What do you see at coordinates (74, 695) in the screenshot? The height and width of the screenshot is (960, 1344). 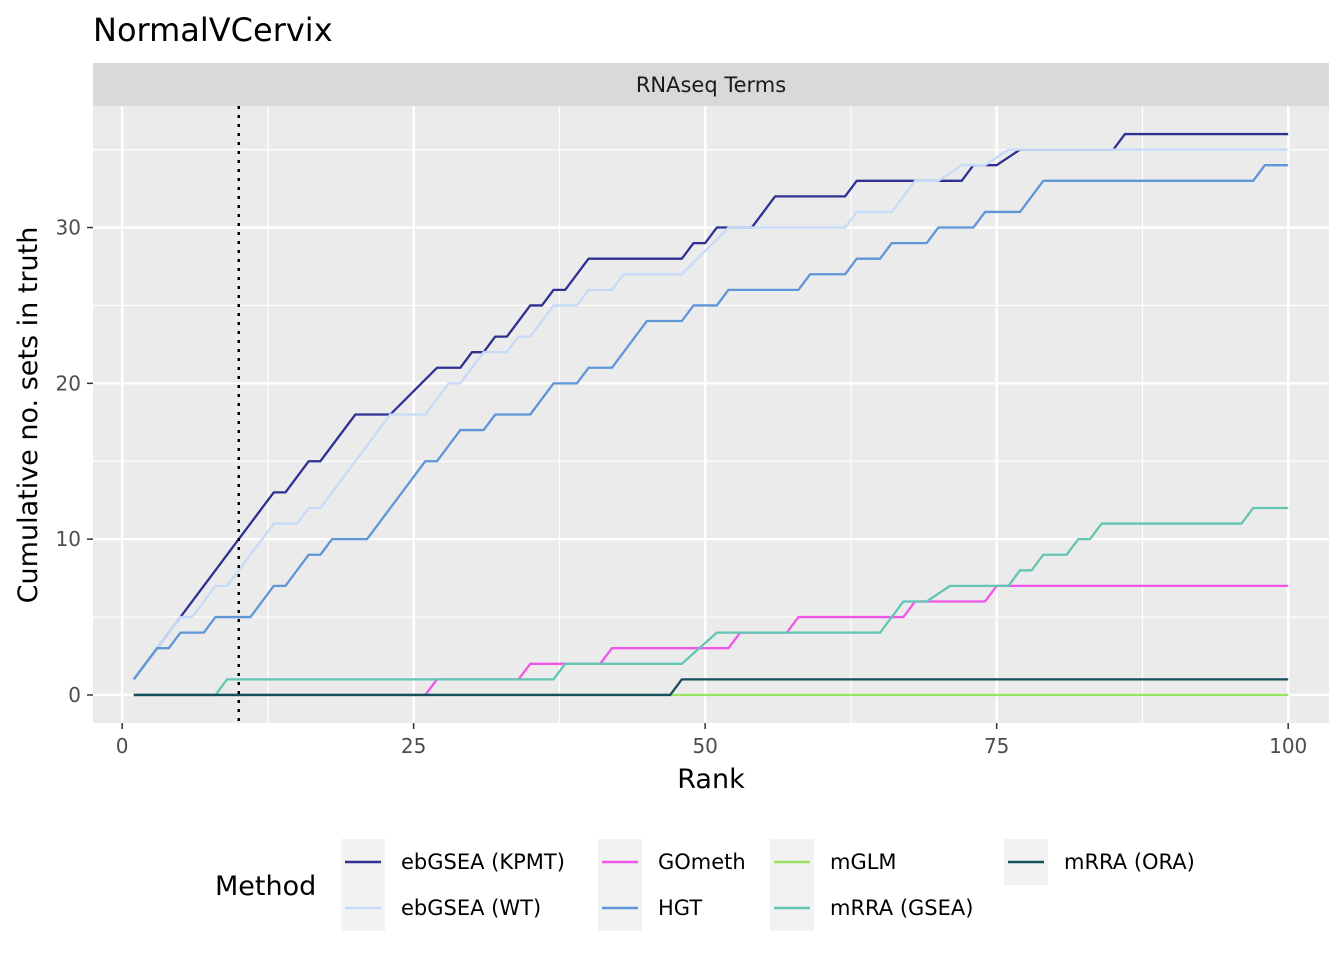 I see `y-tick-label: 0` at bounding box center [74, 695].